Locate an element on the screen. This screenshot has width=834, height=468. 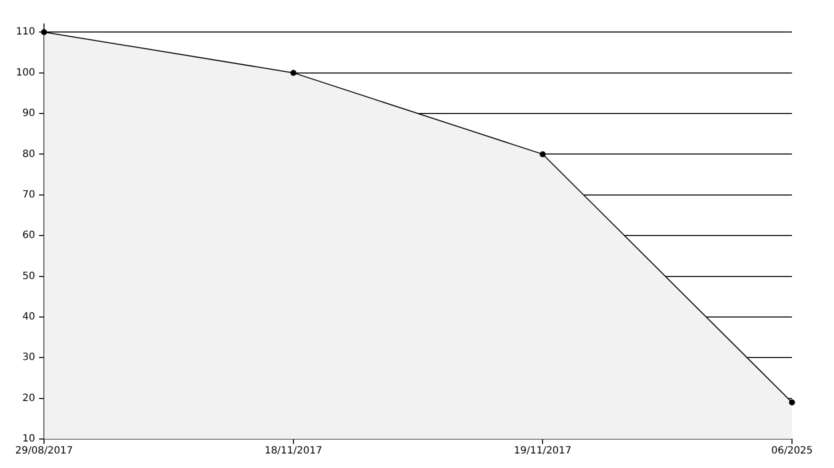
y-tick-label: 80 is located at coordinates (29, 154).